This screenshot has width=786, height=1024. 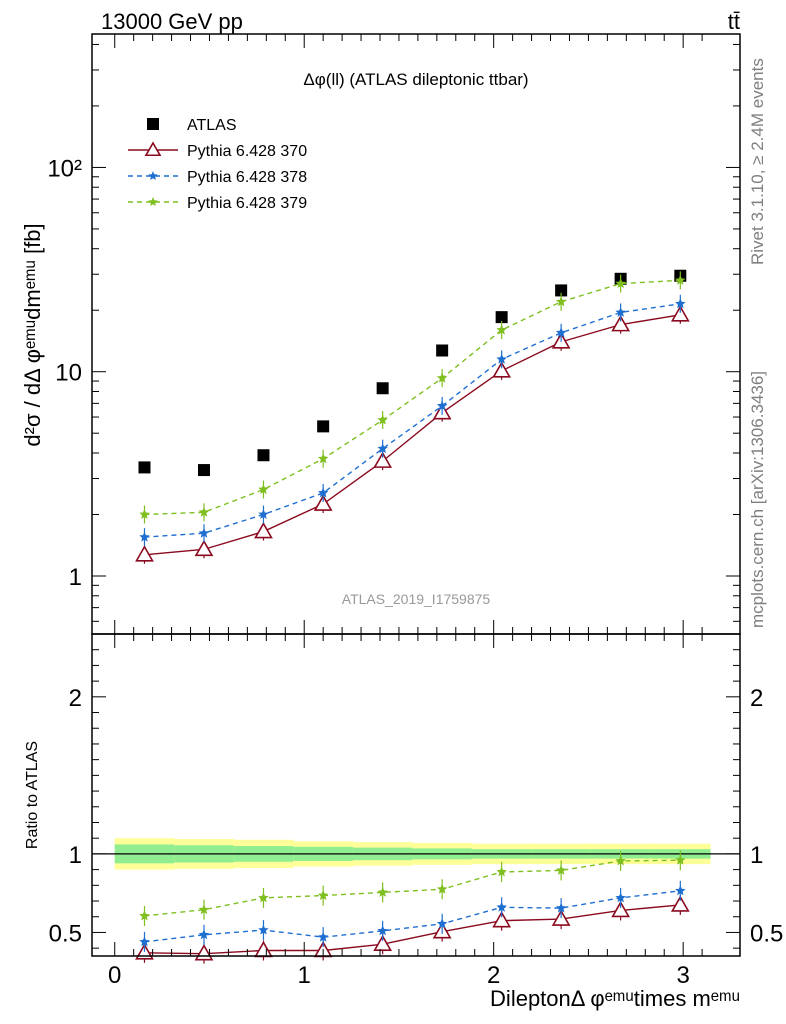 I want to click on legend-label: Pythia 6.428 379, so click(x=247, y=203).